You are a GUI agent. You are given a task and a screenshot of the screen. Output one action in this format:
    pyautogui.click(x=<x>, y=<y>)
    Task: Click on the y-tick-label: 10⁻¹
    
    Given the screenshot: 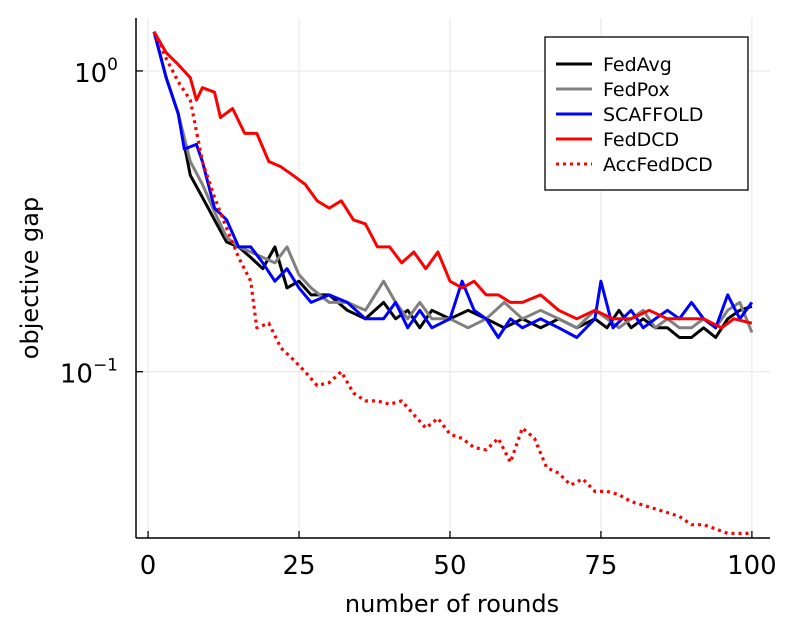 What is the action you would take?
    pyautogui.click(x=89, y=373)
    